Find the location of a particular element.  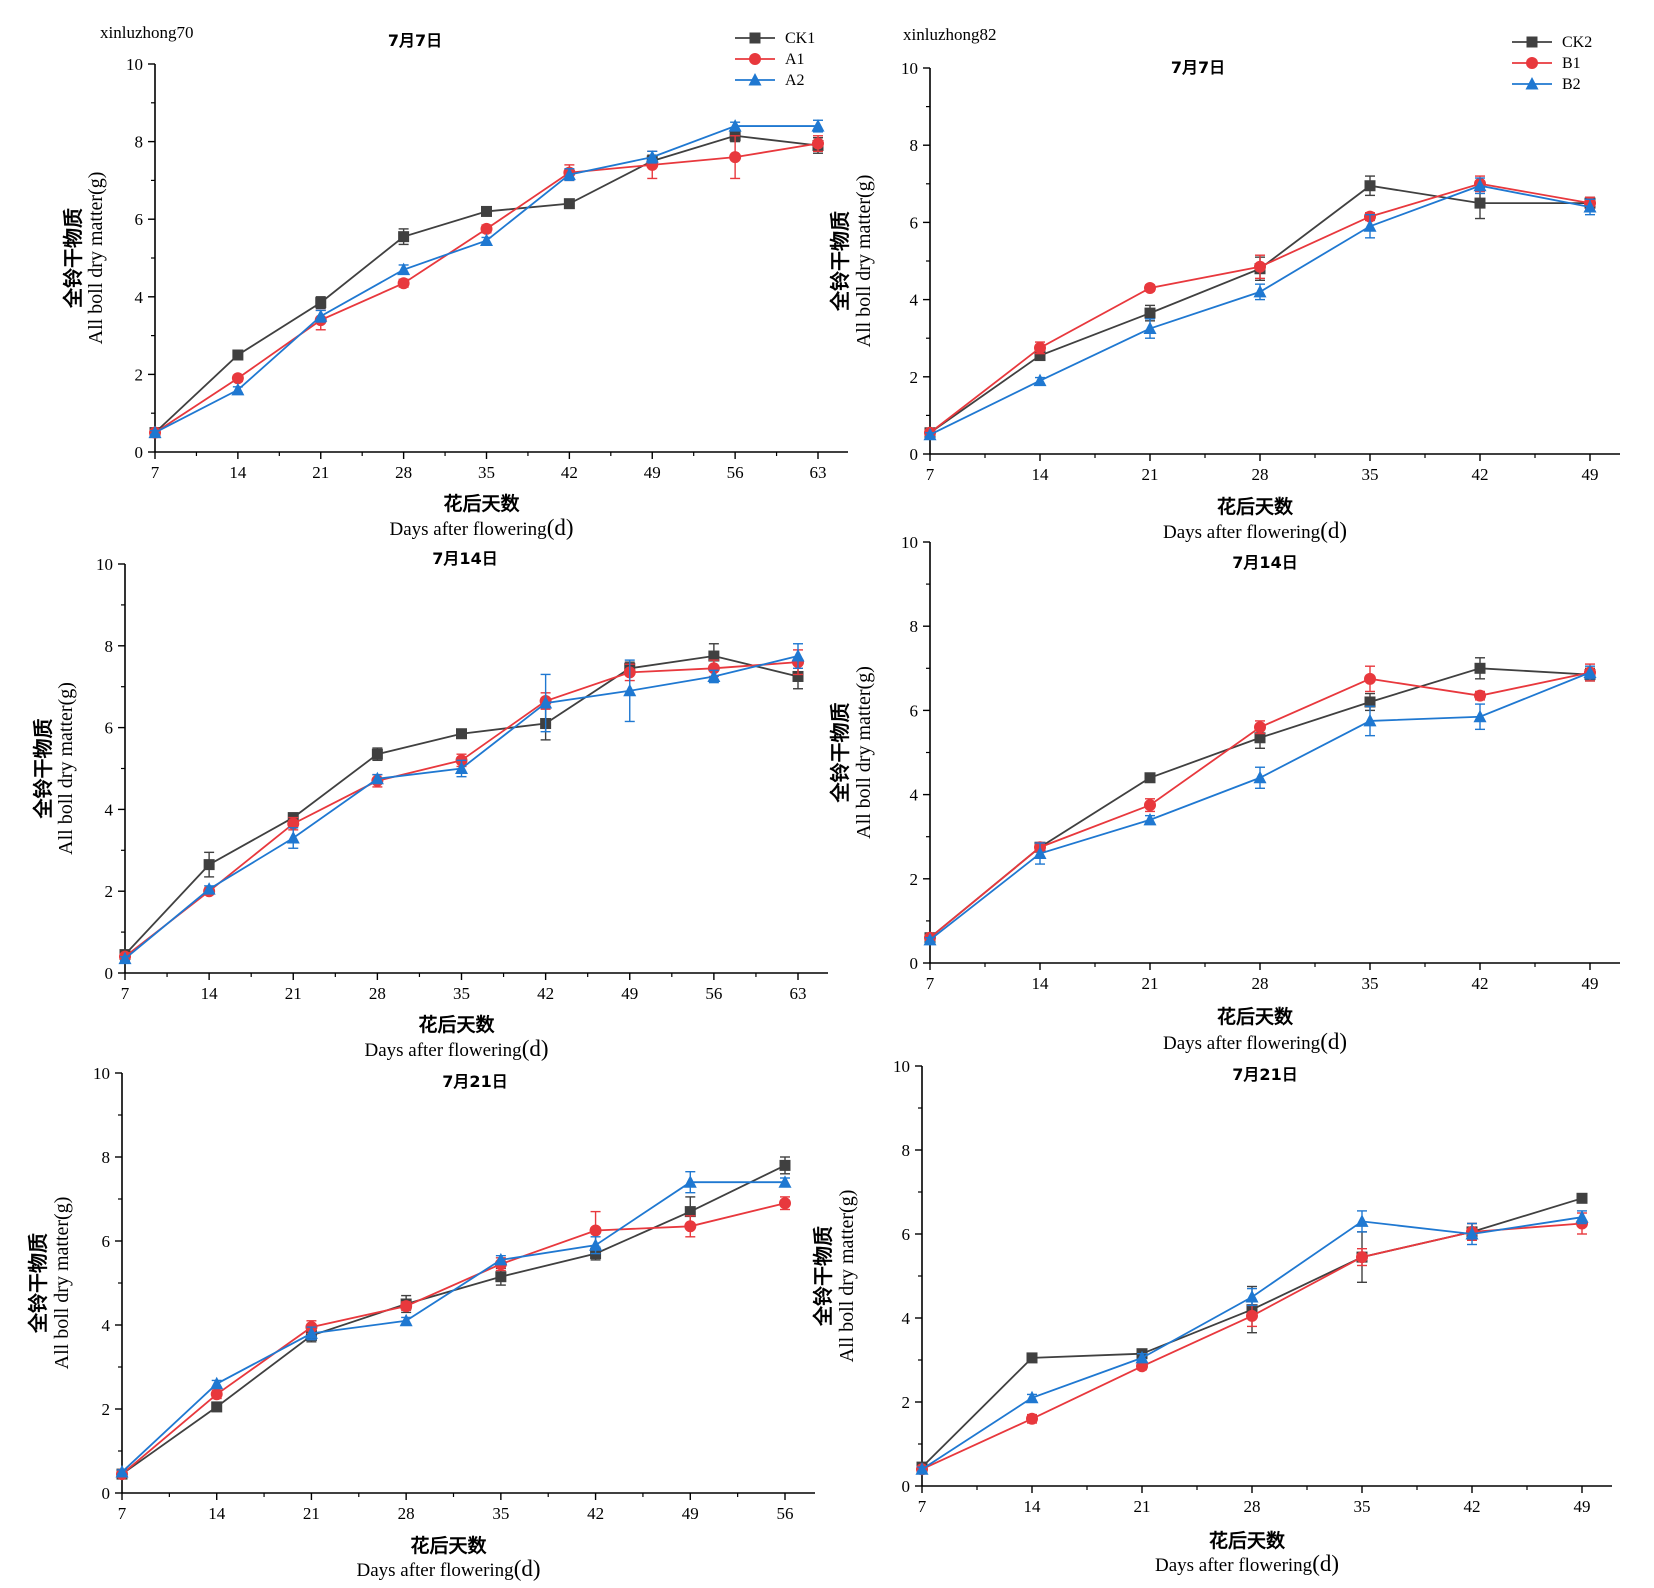

series-CK2 is located at coordinates (1260, 800).